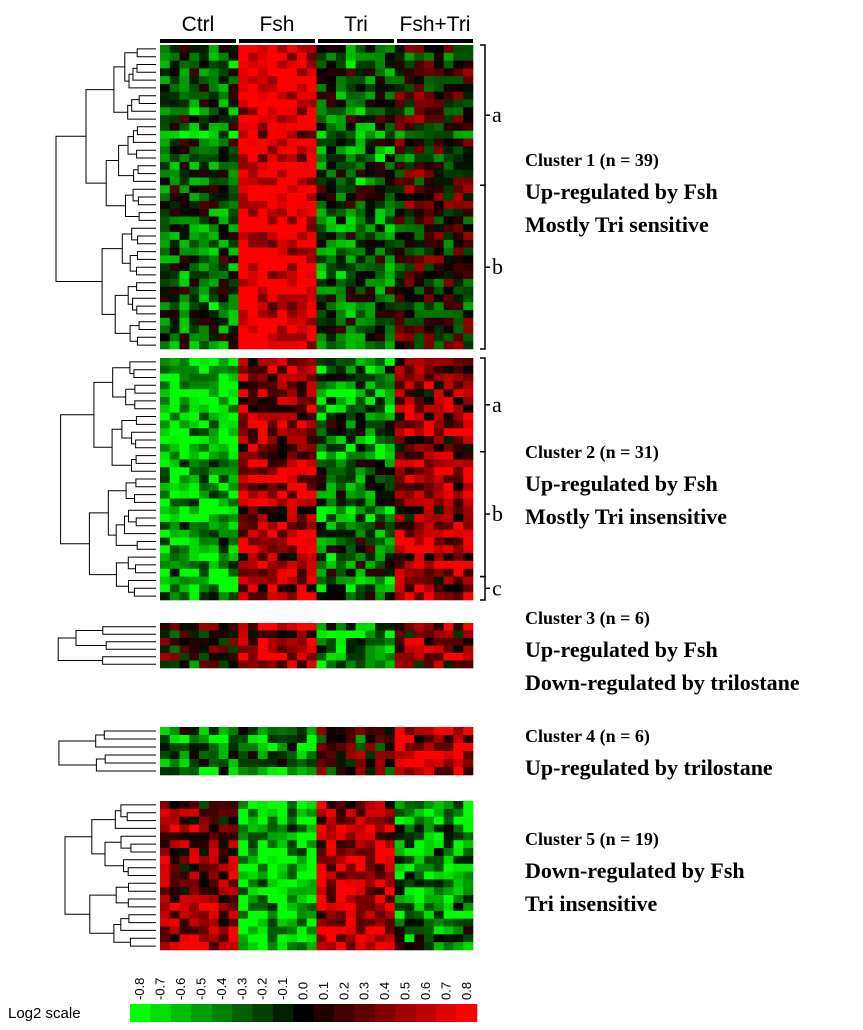 This screenshot has height=1030, width=863. Describe the element at coordinates (317, 479) in the screenshot. I see `cluster-2-heatmap` at that location.